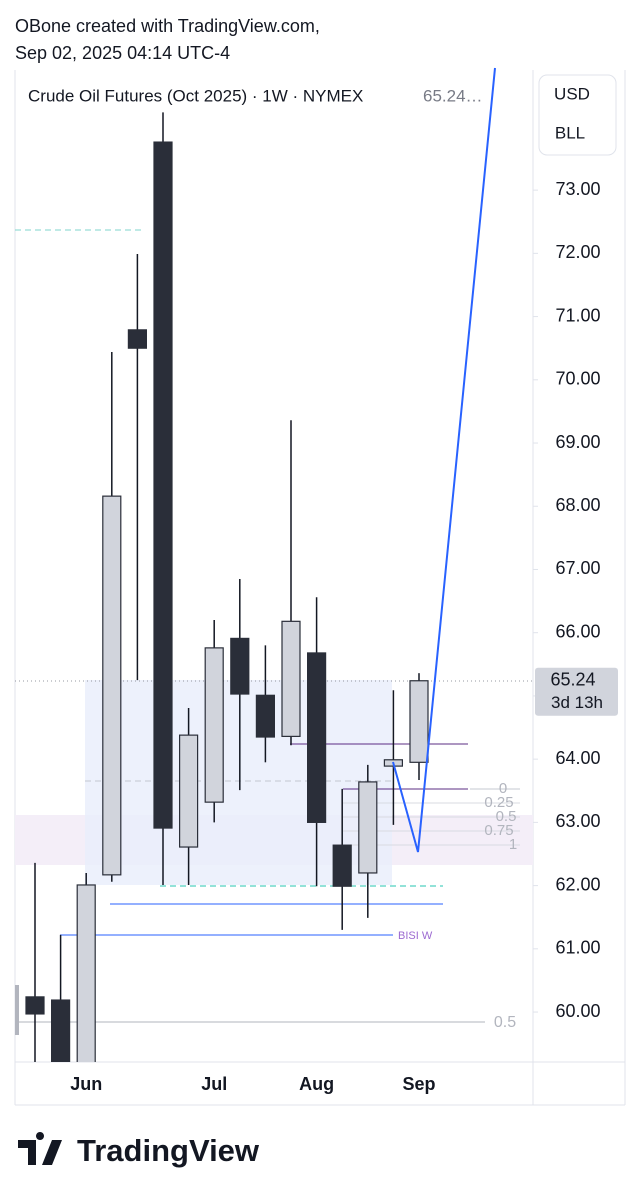 This screenshot has height=1200, width=642. I want to click on last-price-label: 65.24, so click(572, 680).